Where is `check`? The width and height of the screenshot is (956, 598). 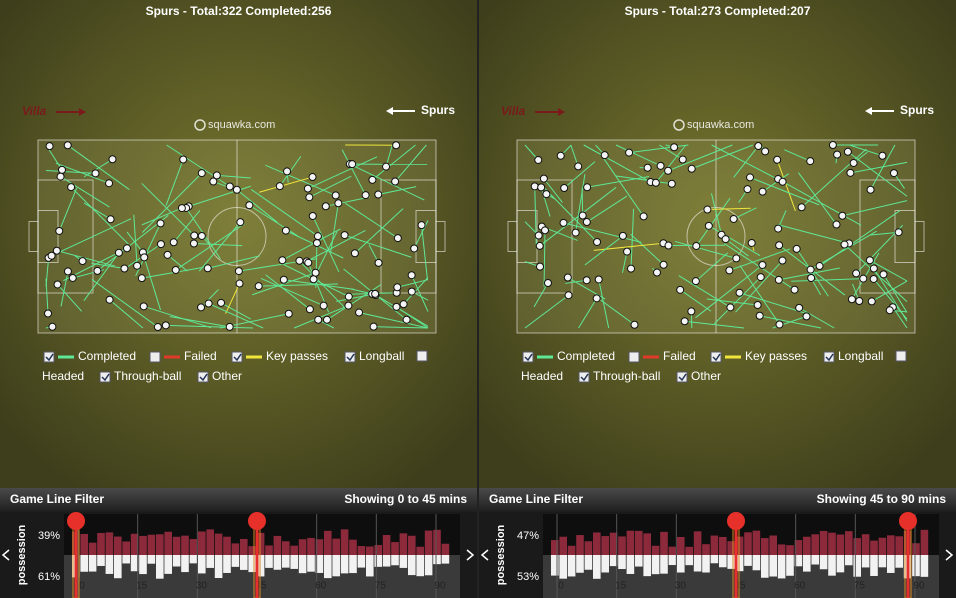 check is located at coordinates (528, 357).